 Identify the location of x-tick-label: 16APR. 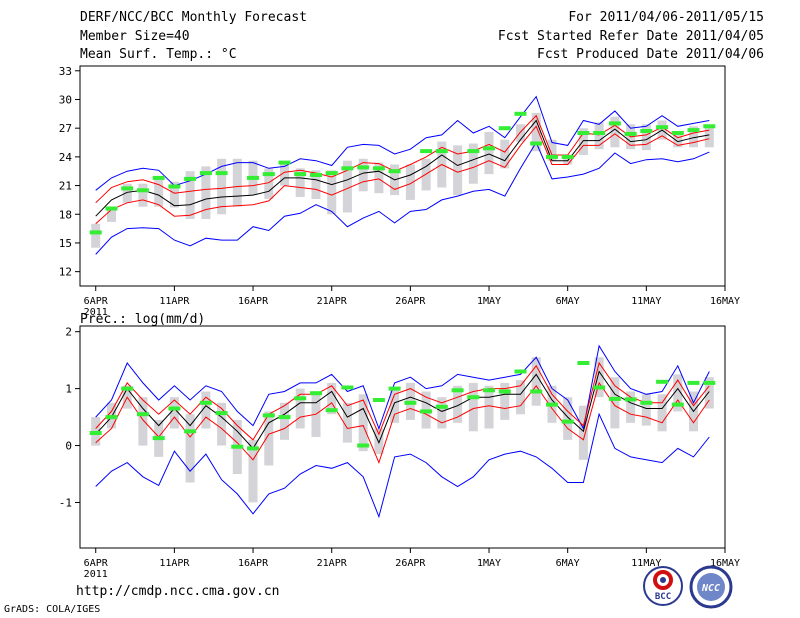
(253, 563).